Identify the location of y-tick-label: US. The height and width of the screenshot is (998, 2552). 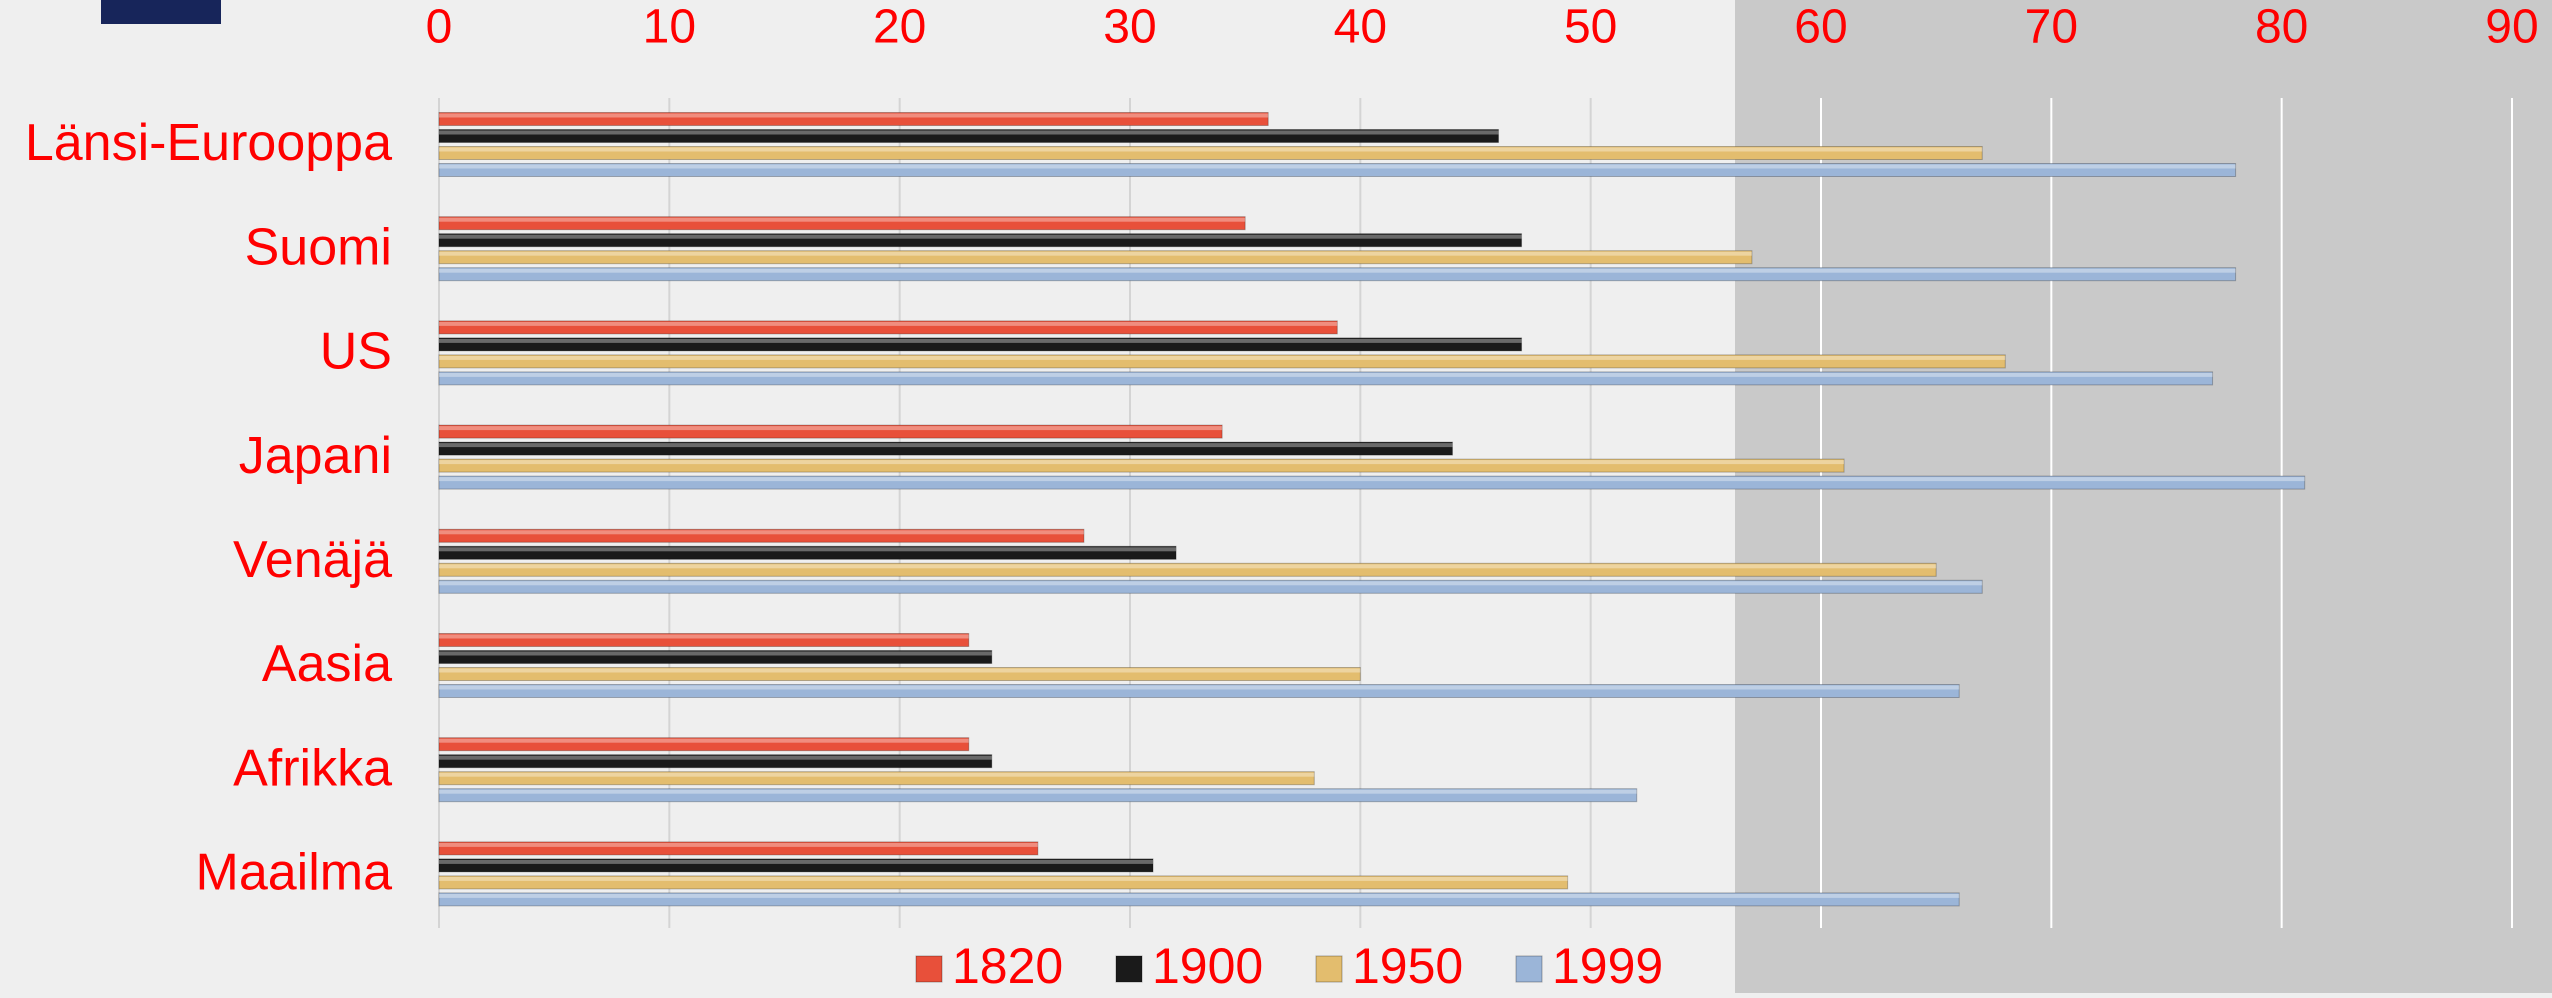
(356, 352).